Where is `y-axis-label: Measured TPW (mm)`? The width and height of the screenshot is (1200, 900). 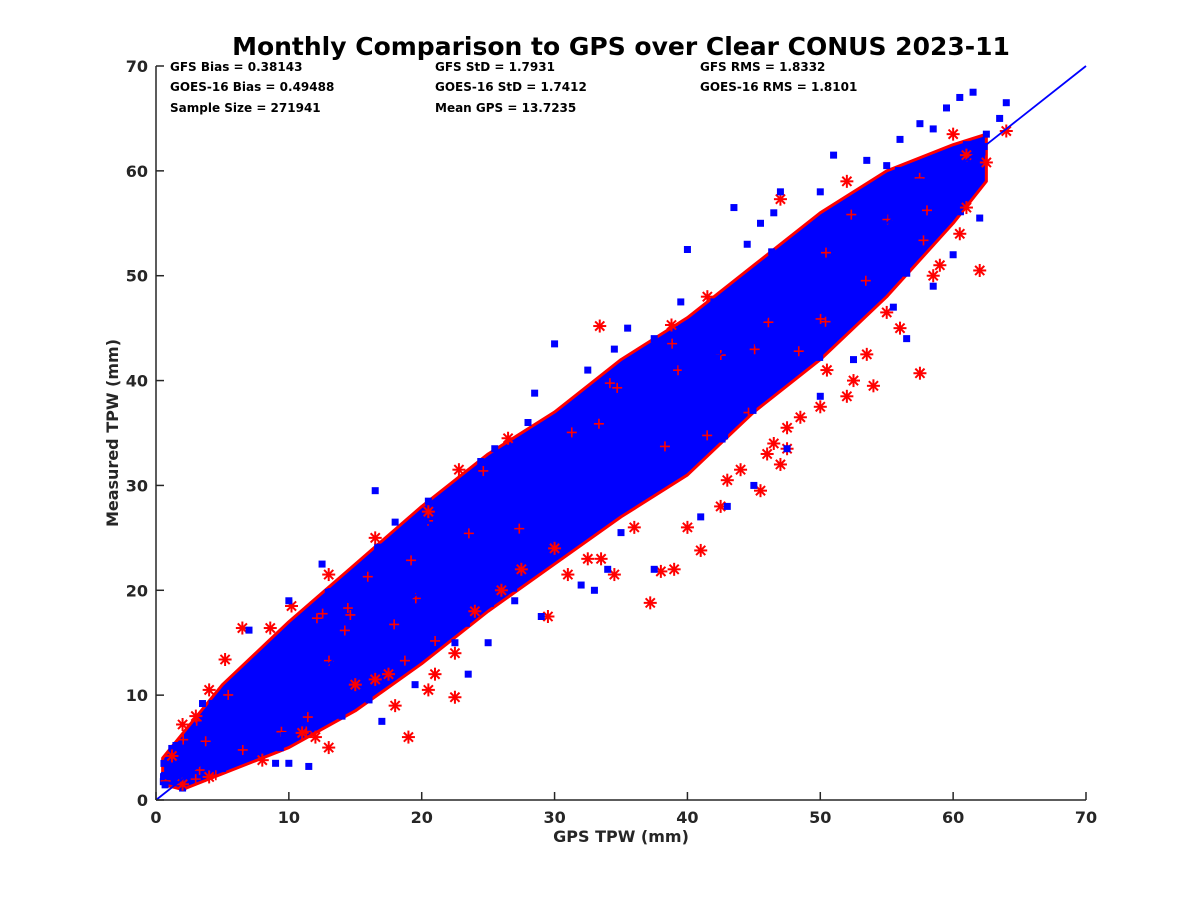
y-axis-label: Measured TPW (mm) is located at coordinates (112, 433).